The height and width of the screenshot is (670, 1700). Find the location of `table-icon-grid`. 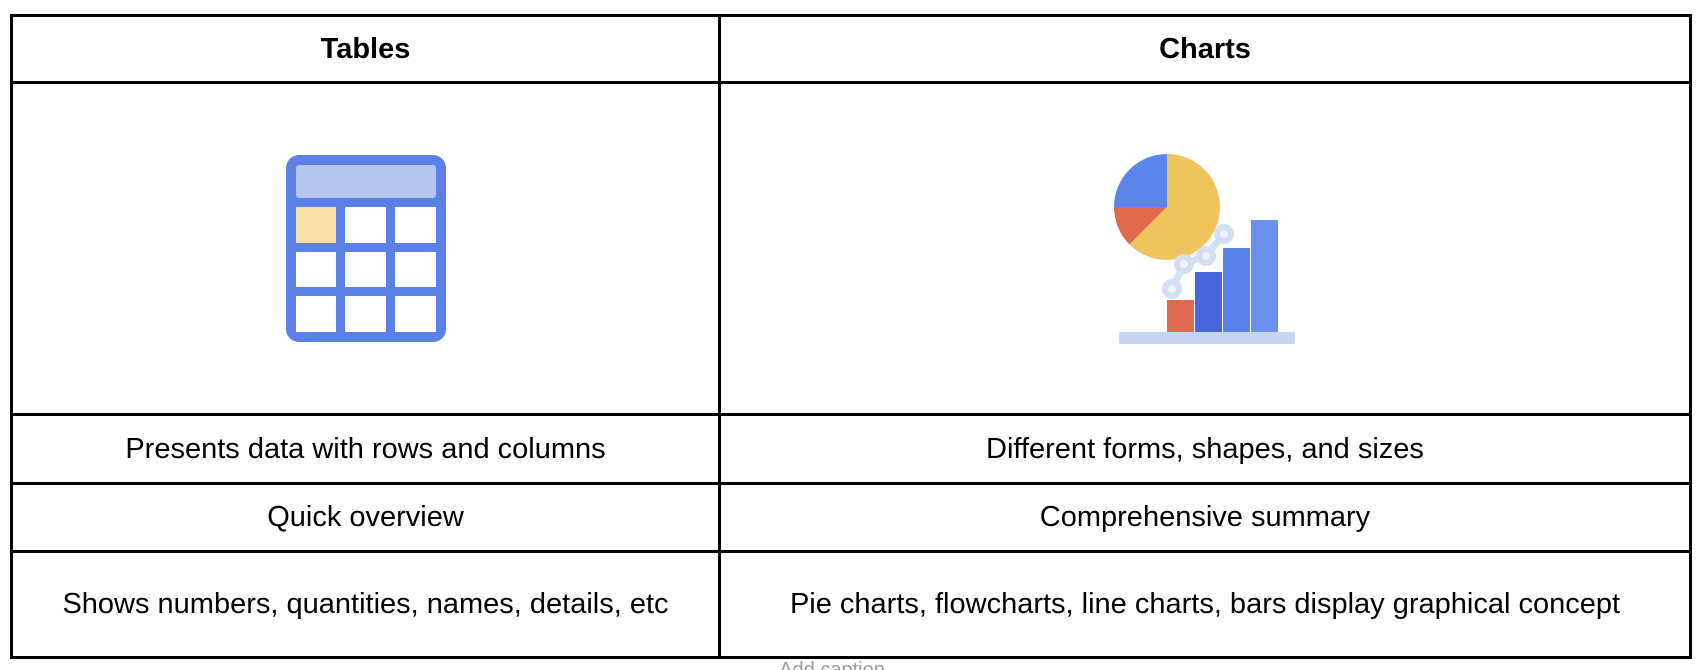

table-icon-grid is located at coordinates (365, 269).